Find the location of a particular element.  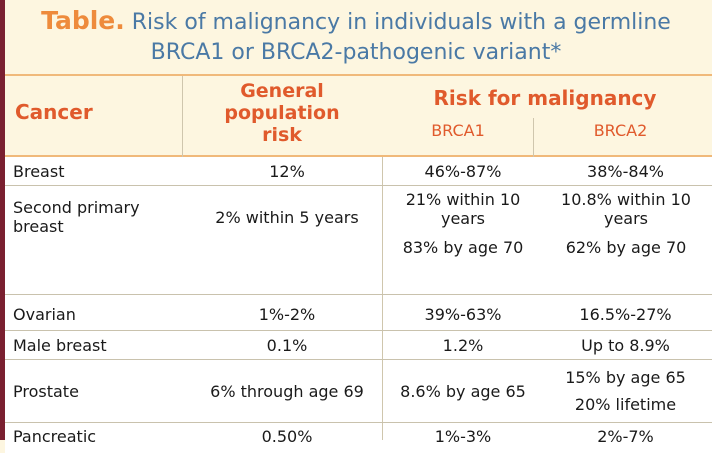

title-line-2: BRCA1 or BRCA2-pathogenic variant* is located at coordinates (356, 52).